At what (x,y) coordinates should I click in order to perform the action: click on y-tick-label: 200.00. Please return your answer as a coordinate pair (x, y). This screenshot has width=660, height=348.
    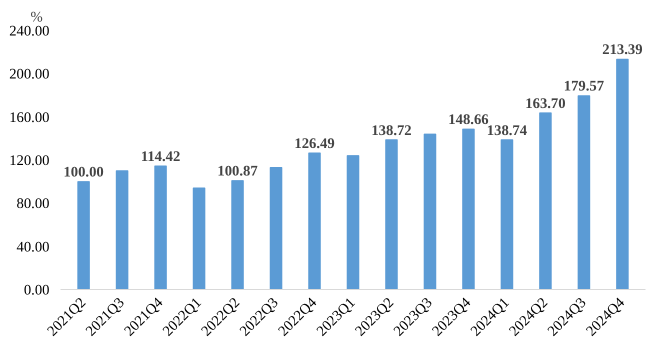
    Looking at the image, I should click on (29, 74).